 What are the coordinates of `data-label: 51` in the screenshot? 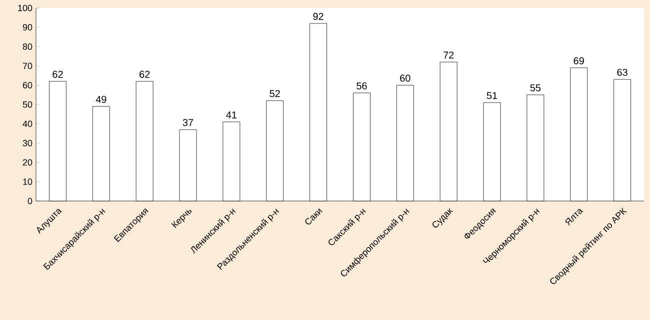 It's located at (492, 96).